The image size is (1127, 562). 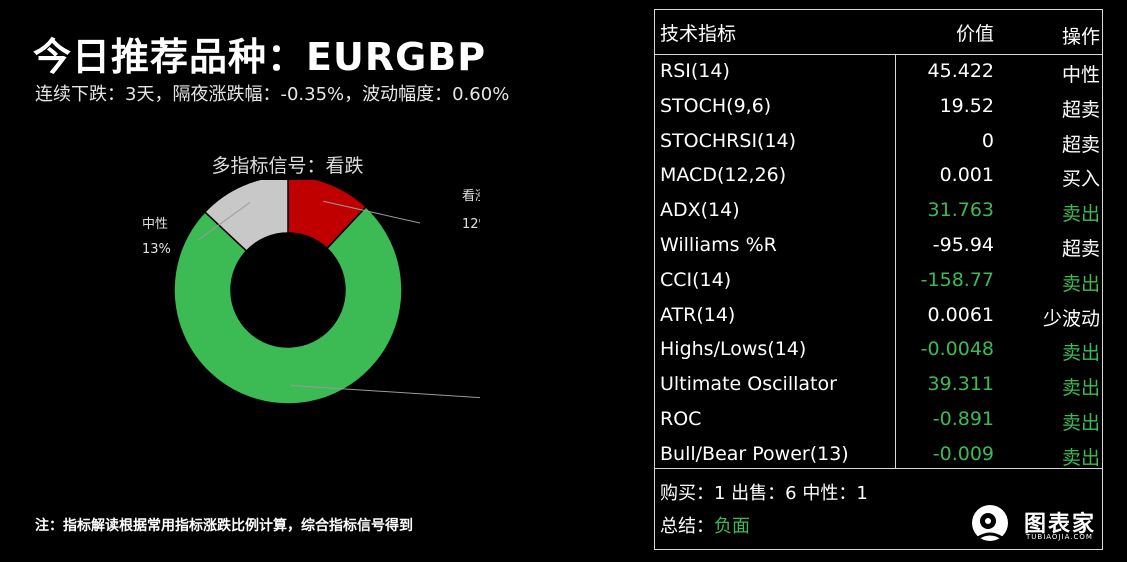 What do you see at coordinates (718, 245) in the screenshot?
I see `indicator-name: Williams %R` at bounding box center [718, 245].